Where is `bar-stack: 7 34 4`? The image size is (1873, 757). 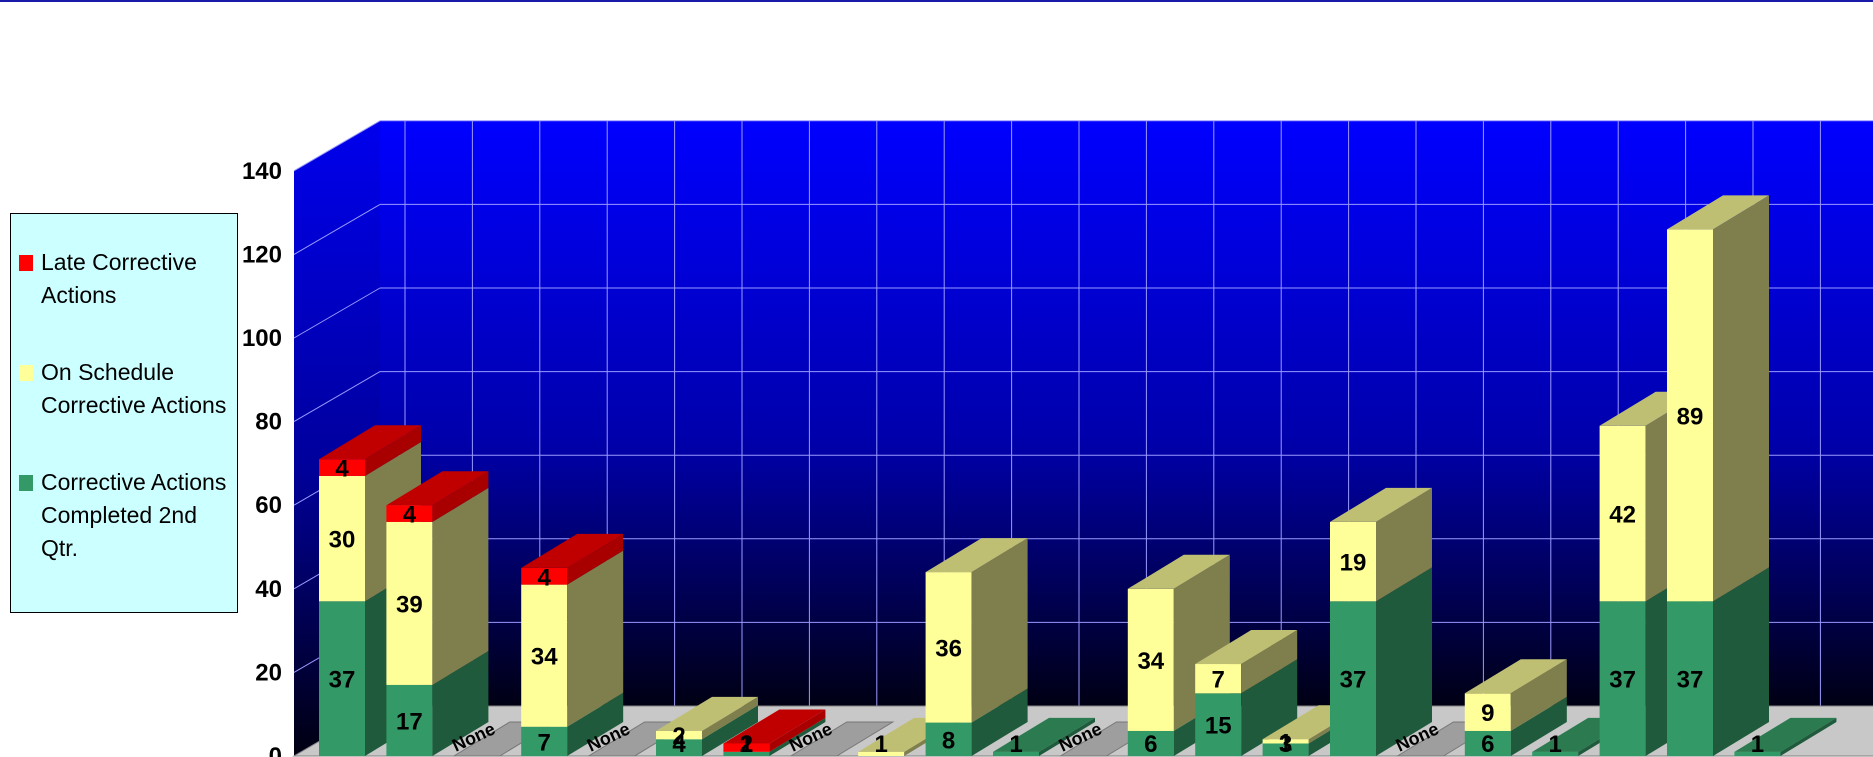
bar-stack: 7 34 4 is located at coordinates (572, 644).